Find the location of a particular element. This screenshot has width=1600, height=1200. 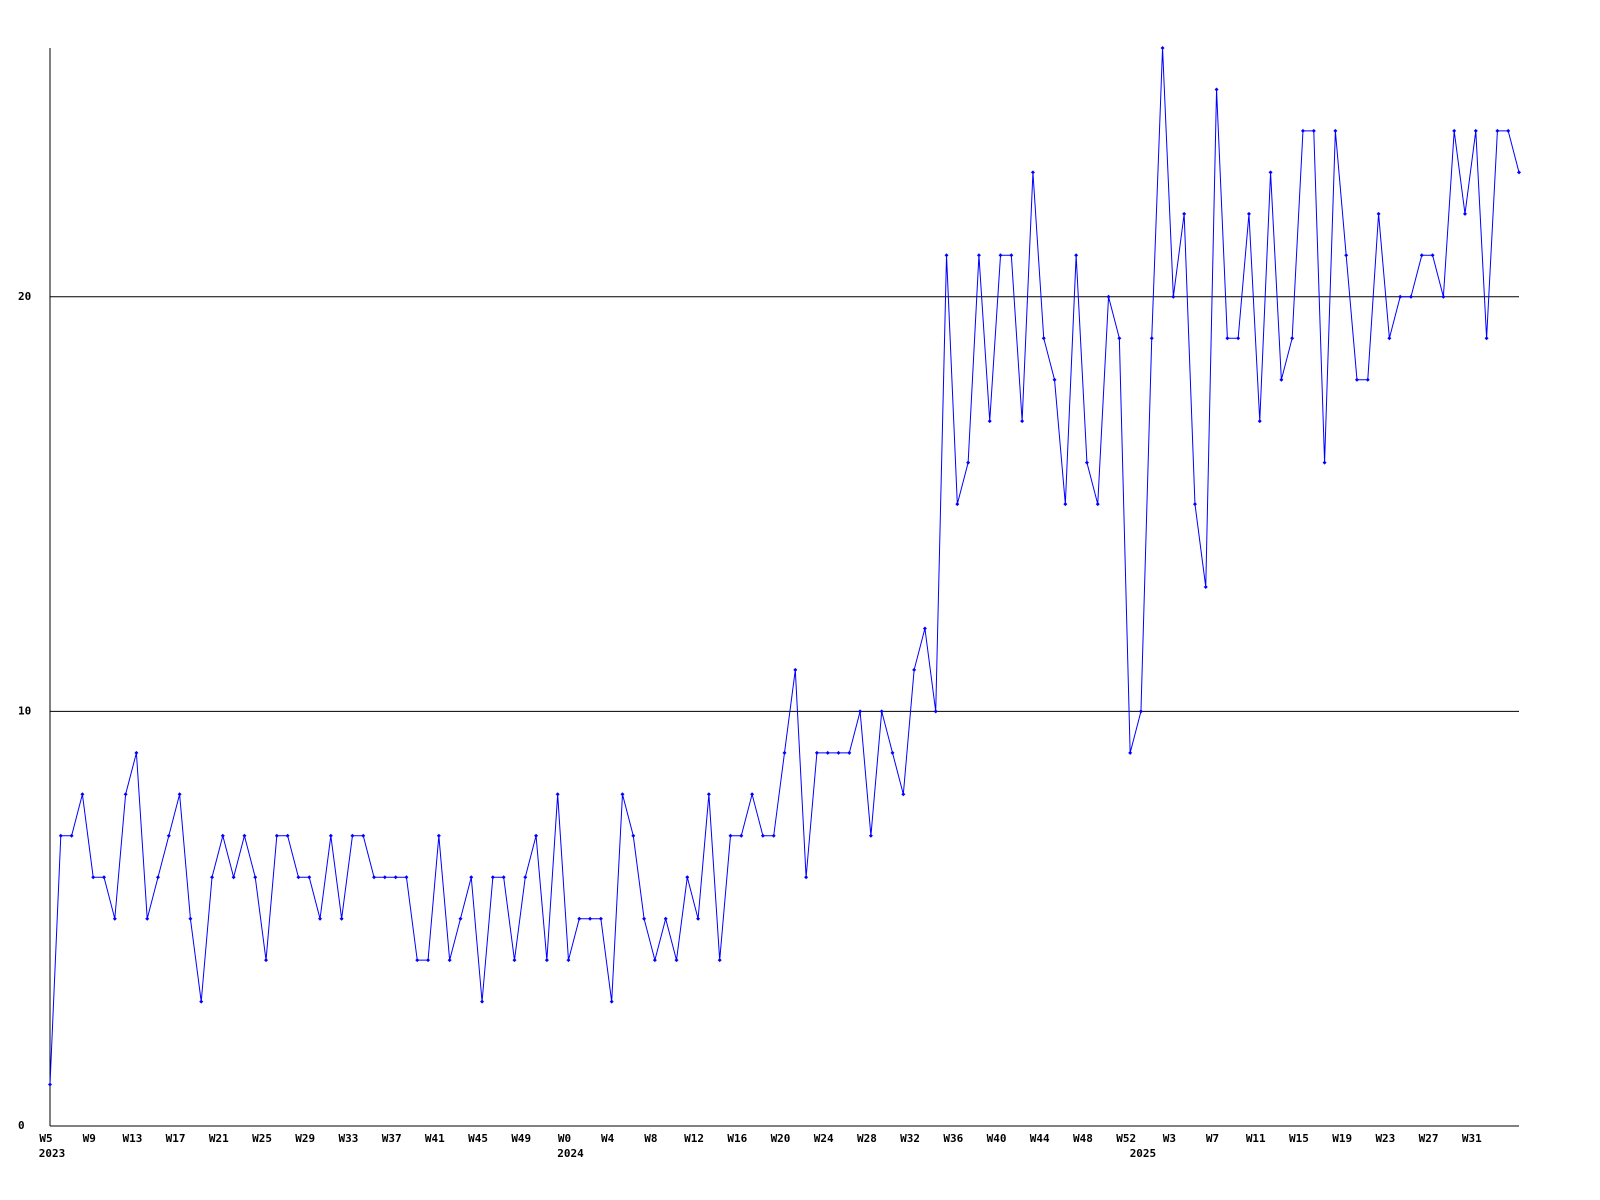

x-tick-label: W20 is located at coordinates (781, 1138).